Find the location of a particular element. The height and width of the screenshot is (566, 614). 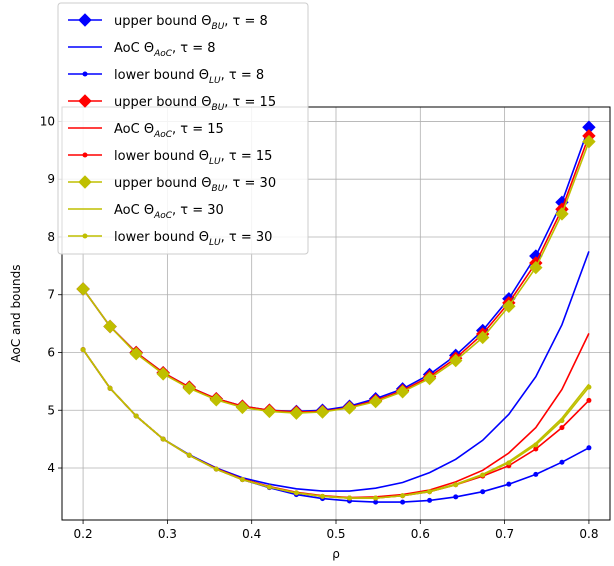

legend-entry: AoC ΘAoC, τ = 8 is located at coordinates (142, 50).